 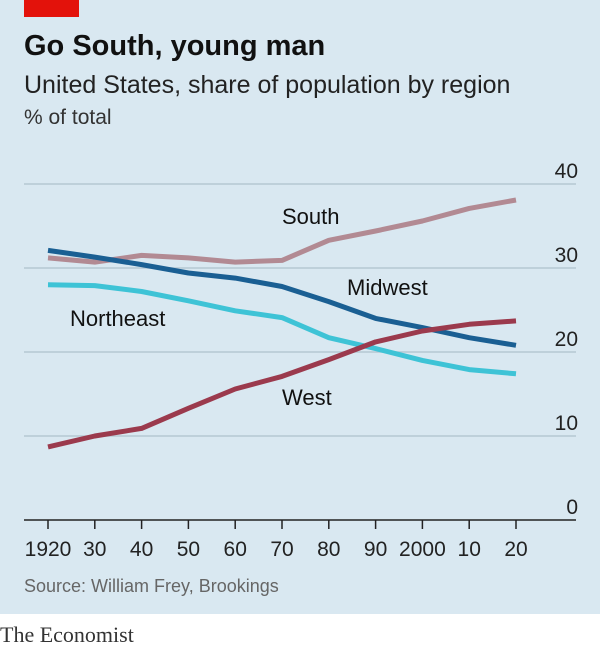 I want to click on x-tick-label: 50, so click(x=188, y=549).